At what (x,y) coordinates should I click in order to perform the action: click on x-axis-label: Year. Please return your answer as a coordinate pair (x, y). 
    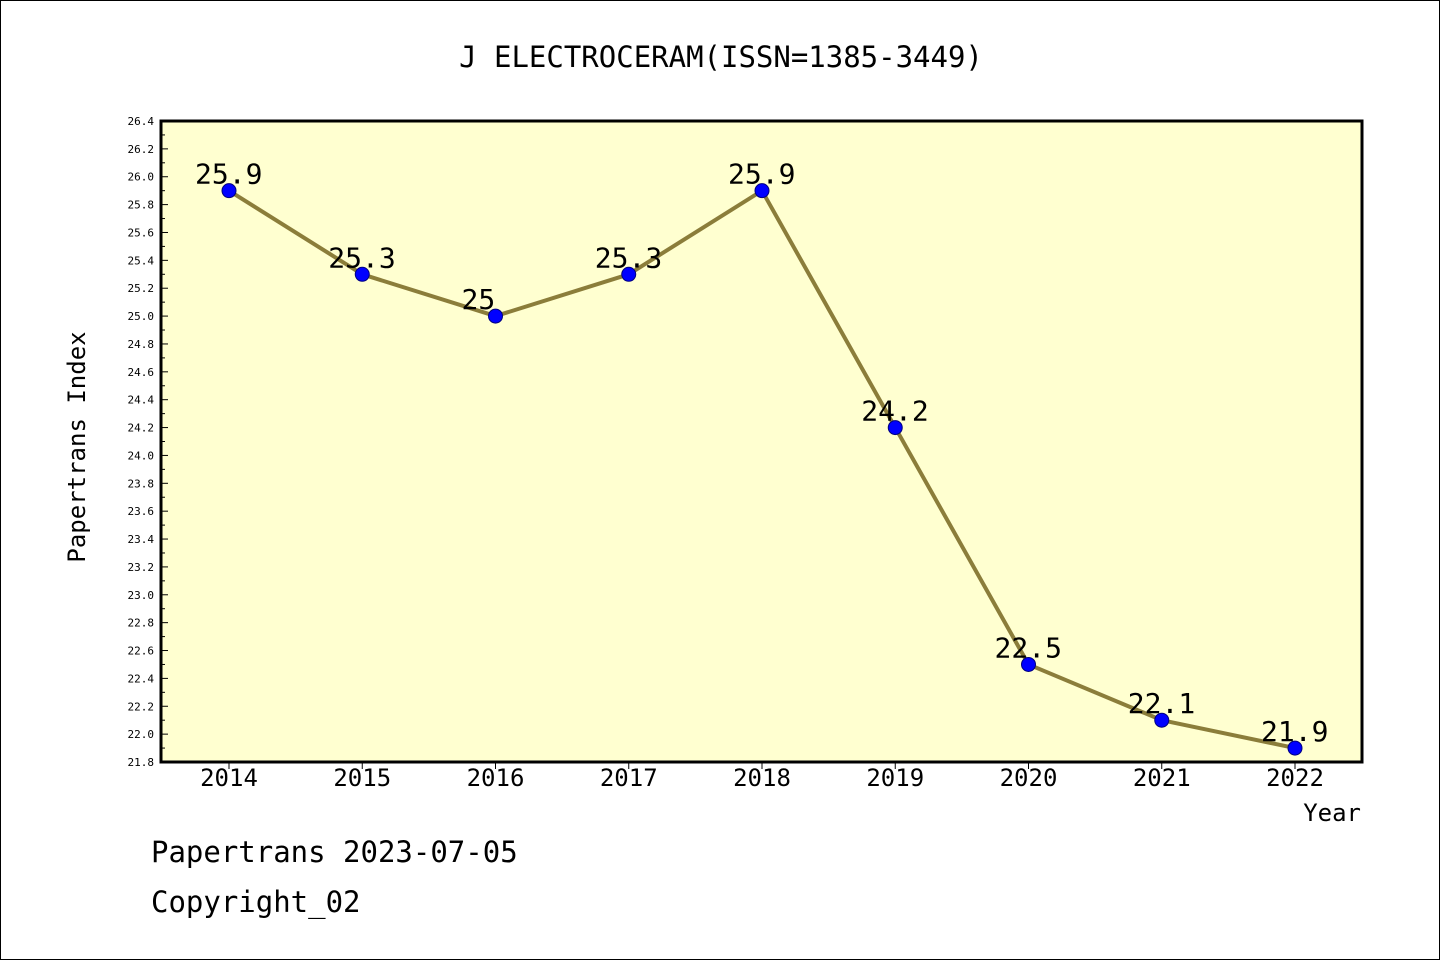
    Looking at the image, I should click on (1332, 813).